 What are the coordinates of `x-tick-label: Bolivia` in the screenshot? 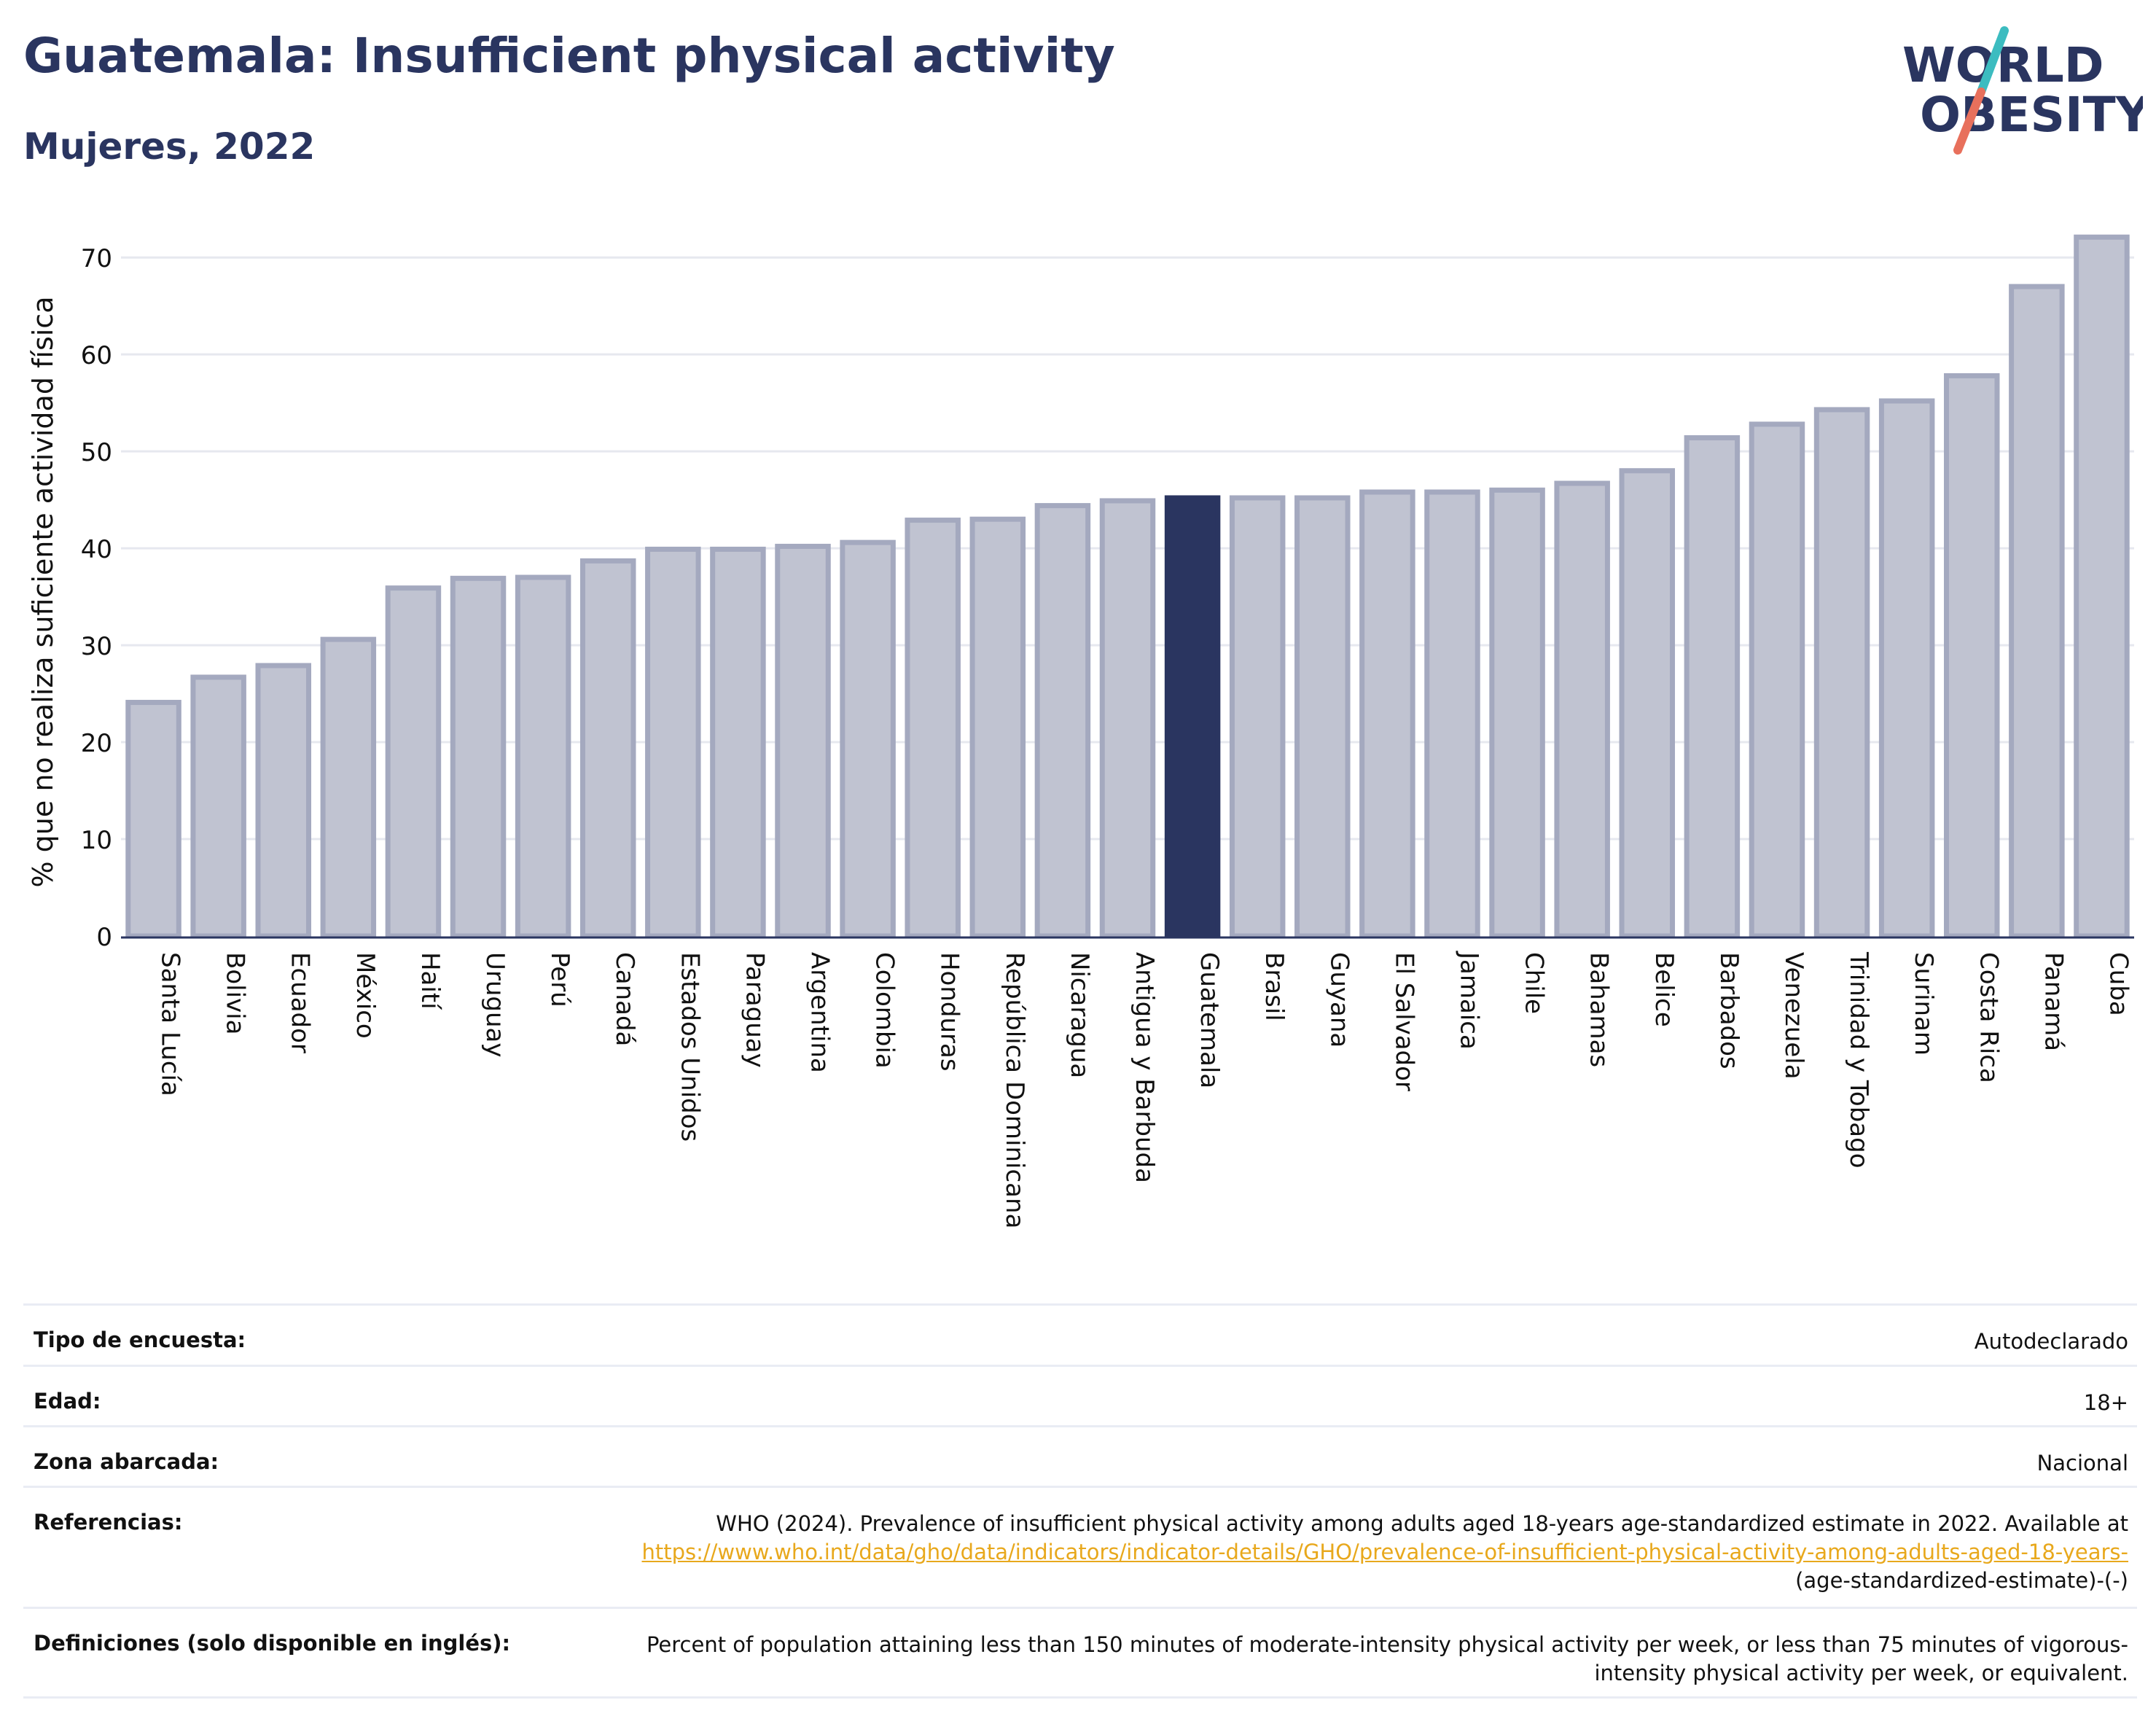 It's located at (235, 993).